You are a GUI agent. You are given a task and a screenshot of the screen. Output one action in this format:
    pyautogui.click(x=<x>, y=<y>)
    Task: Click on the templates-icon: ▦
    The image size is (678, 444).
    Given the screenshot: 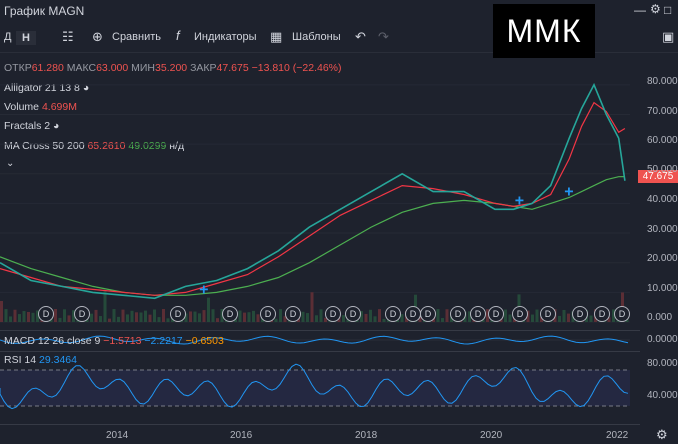 What is the action you would take?
    pyautogui.click(x=276, y=36)
    